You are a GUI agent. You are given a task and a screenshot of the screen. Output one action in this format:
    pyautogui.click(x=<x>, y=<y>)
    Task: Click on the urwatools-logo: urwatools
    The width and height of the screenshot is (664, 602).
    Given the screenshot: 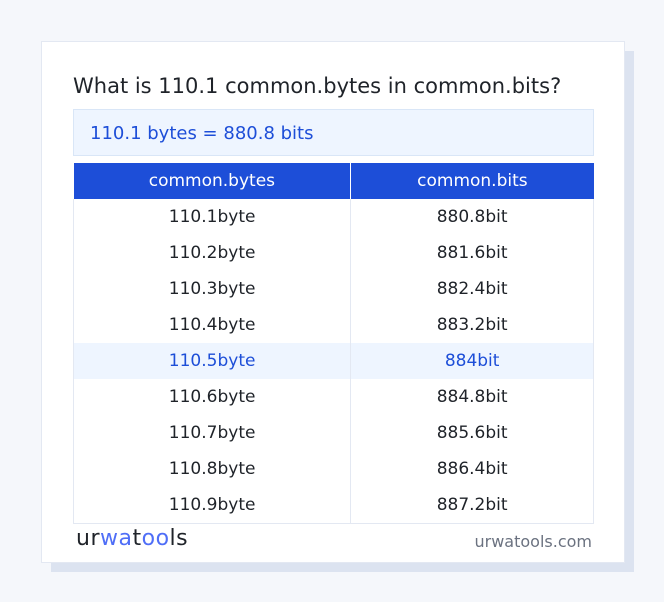 What is the action you would take?
    pyautogui.click(x=132, y=538)
    